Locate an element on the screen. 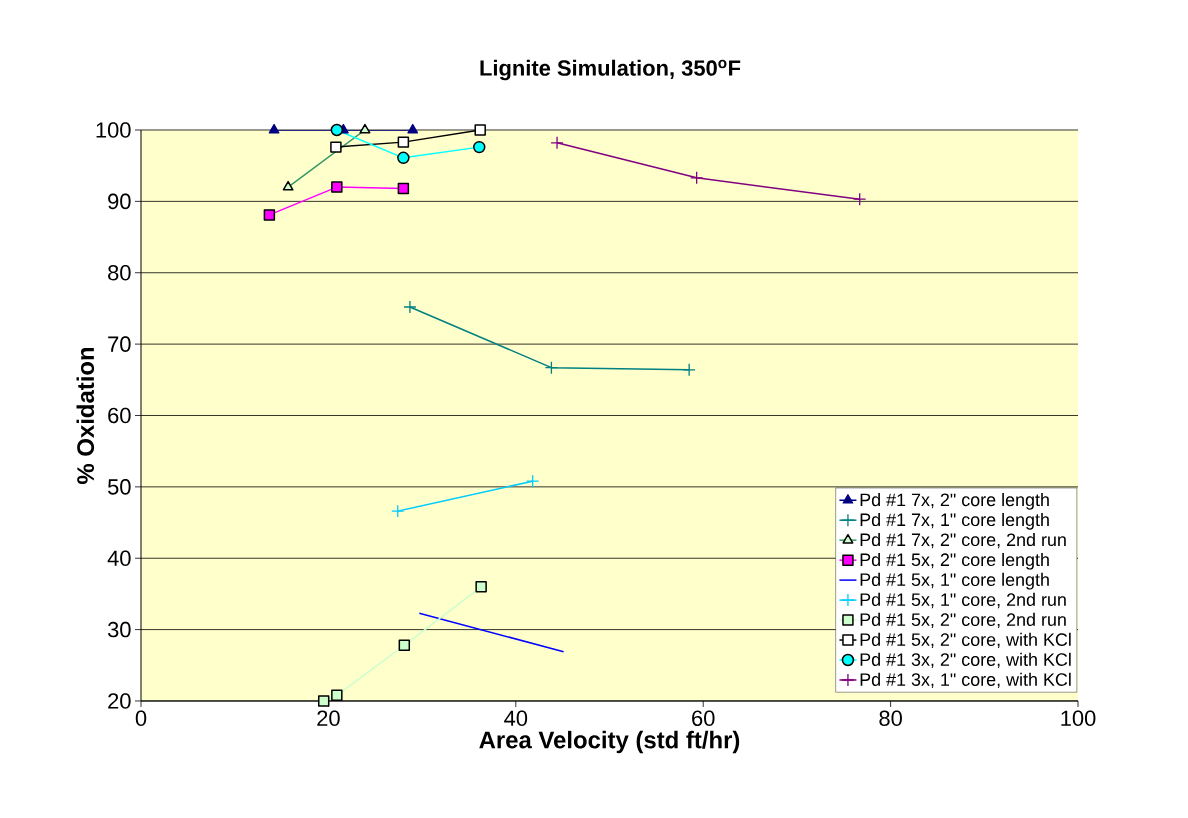 This screenshot has width=1188, height=818. y-tick-label: 70 is located at coordinates (119, 344).